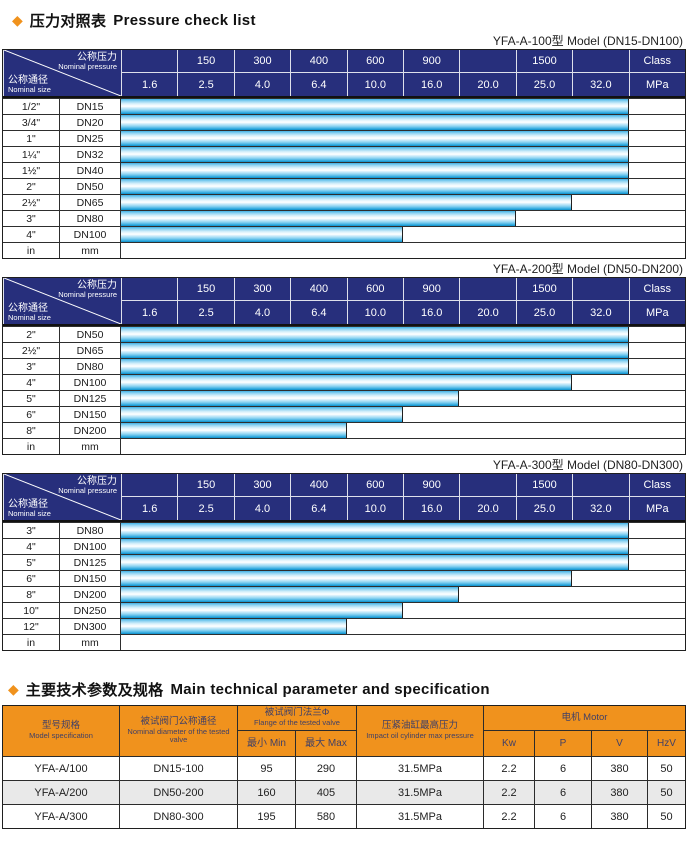 The height and width of the screenshot is (842, 688). I want to click on dn-size-cell: DN32, so click(90, 154).